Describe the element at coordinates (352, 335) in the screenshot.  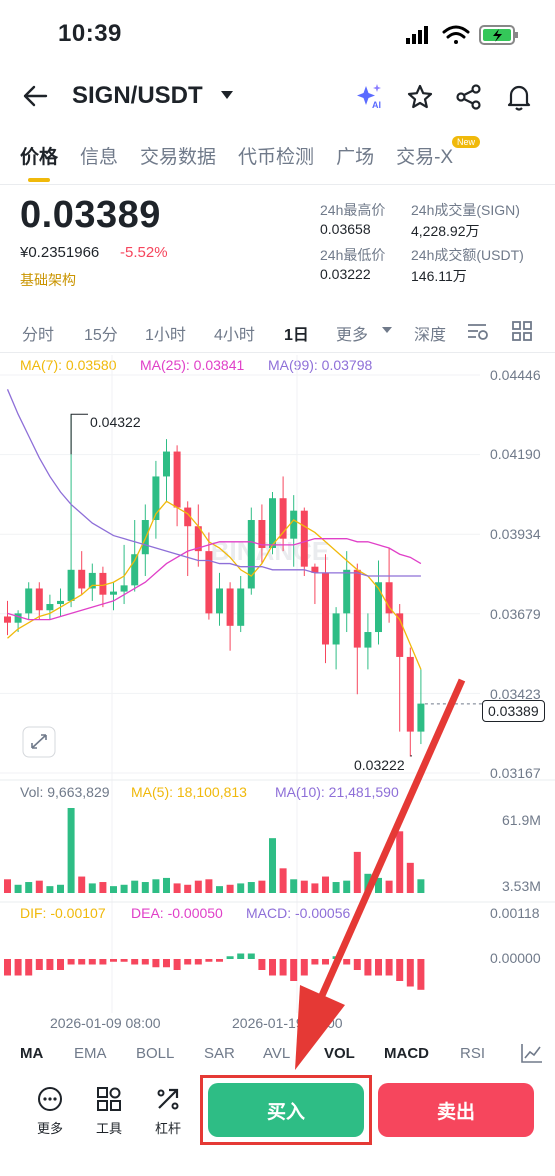
I see `interval-more: 更多` at that location.